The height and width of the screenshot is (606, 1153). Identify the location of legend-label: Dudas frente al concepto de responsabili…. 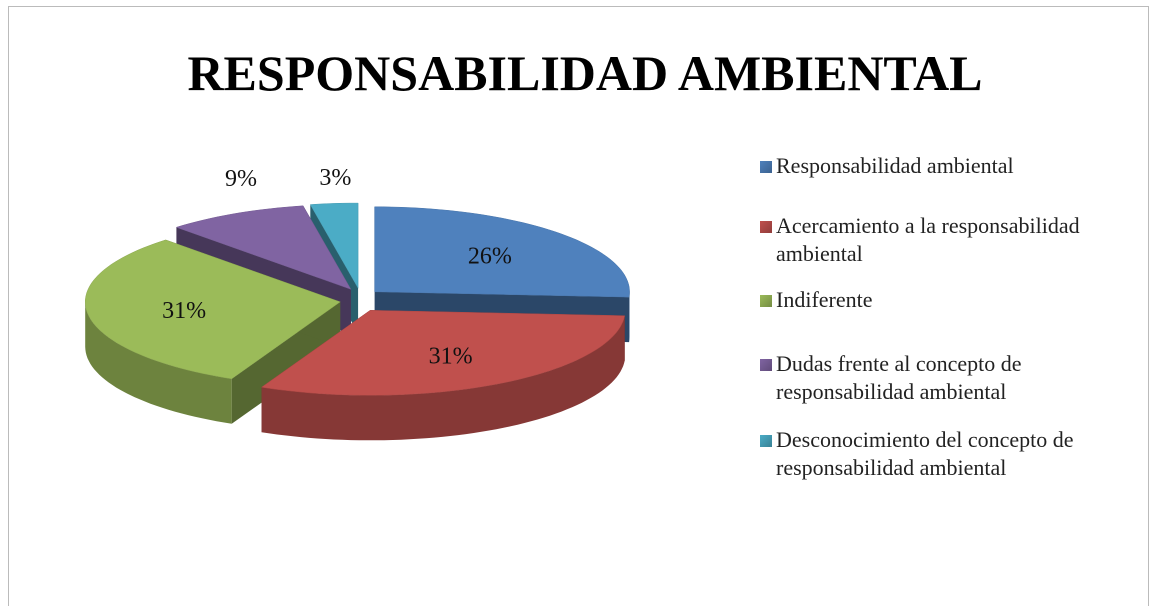
(899, 377).